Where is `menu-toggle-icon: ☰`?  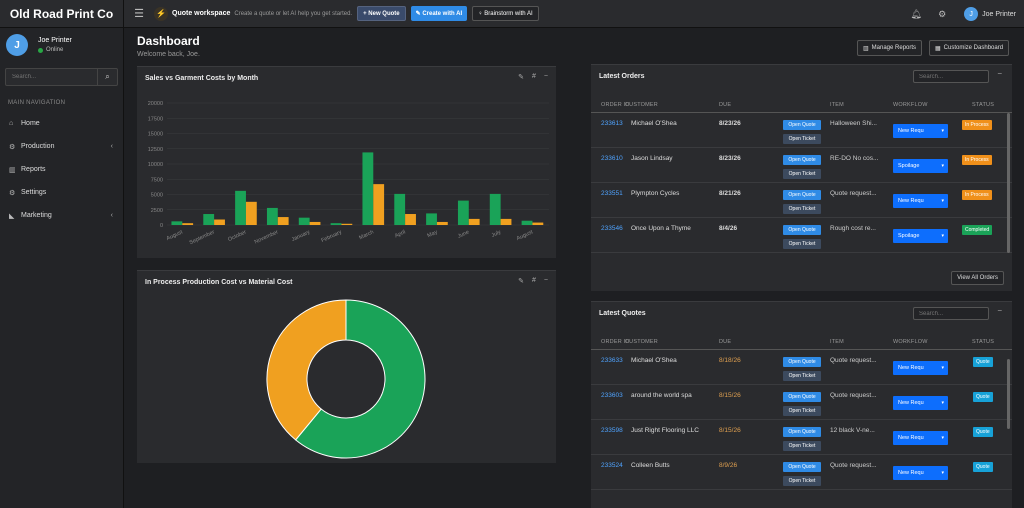
menu-toggle-icon: ☰ is located at coordinates (139, 14).